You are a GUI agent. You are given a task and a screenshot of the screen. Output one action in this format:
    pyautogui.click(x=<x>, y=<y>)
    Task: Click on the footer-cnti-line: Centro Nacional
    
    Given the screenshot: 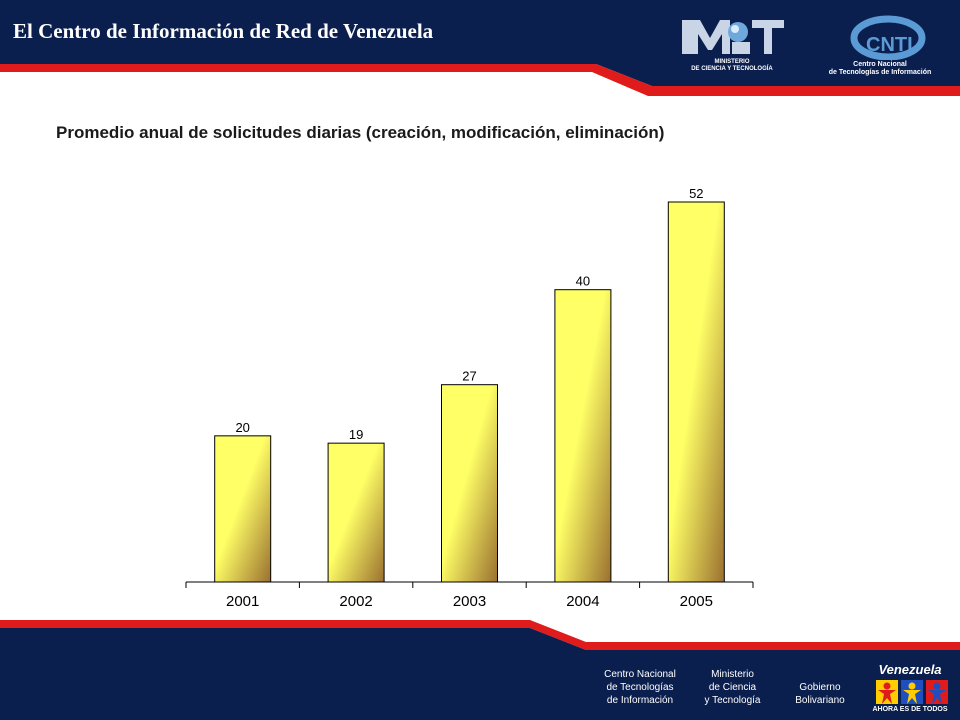 What is the action you would take?
    pyautogui.click(x=640, y=674)
    